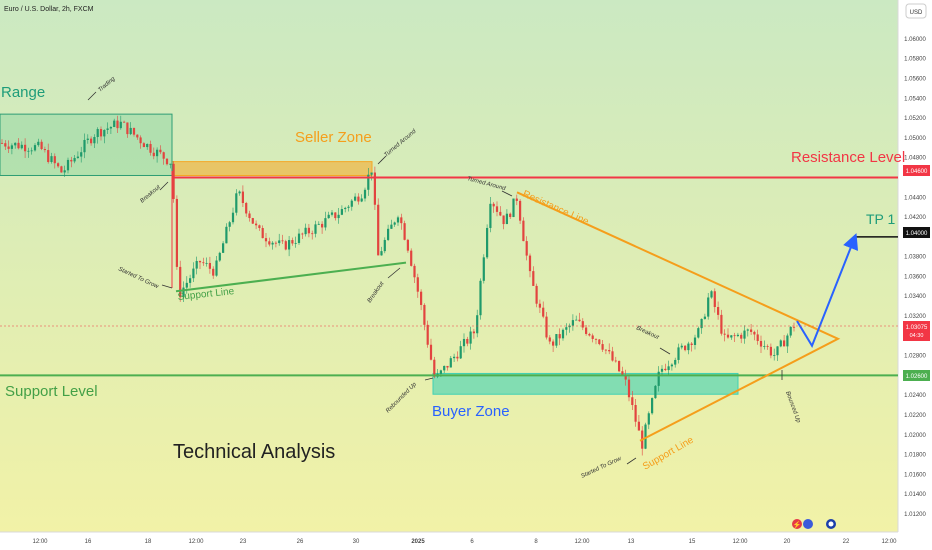 This screenshot has height=550, width=932. What do you see at coordinates (536, 542) in the screenshot?
I see `x-tick-label: 8` at bounding box center [536, 542].